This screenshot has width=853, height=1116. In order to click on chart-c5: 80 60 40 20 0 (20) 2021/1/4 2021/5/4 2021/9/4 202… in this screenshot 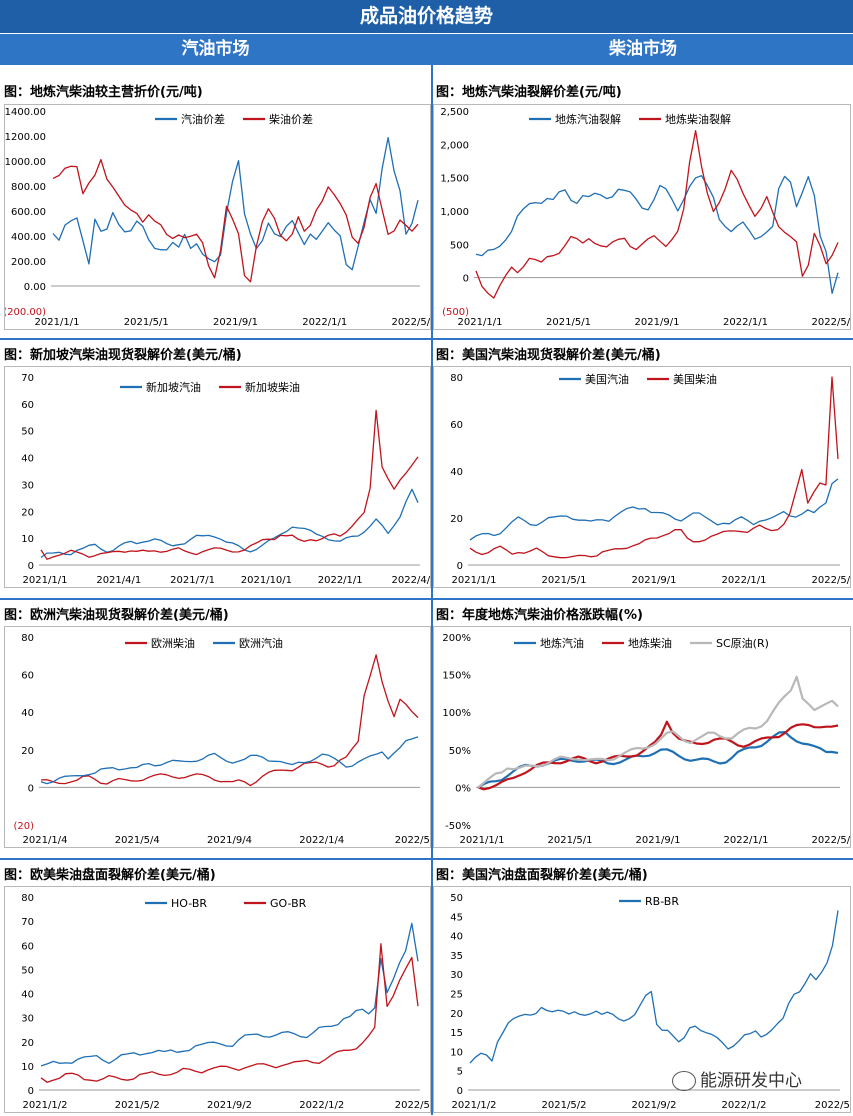, I will do `click(219, 737)`.